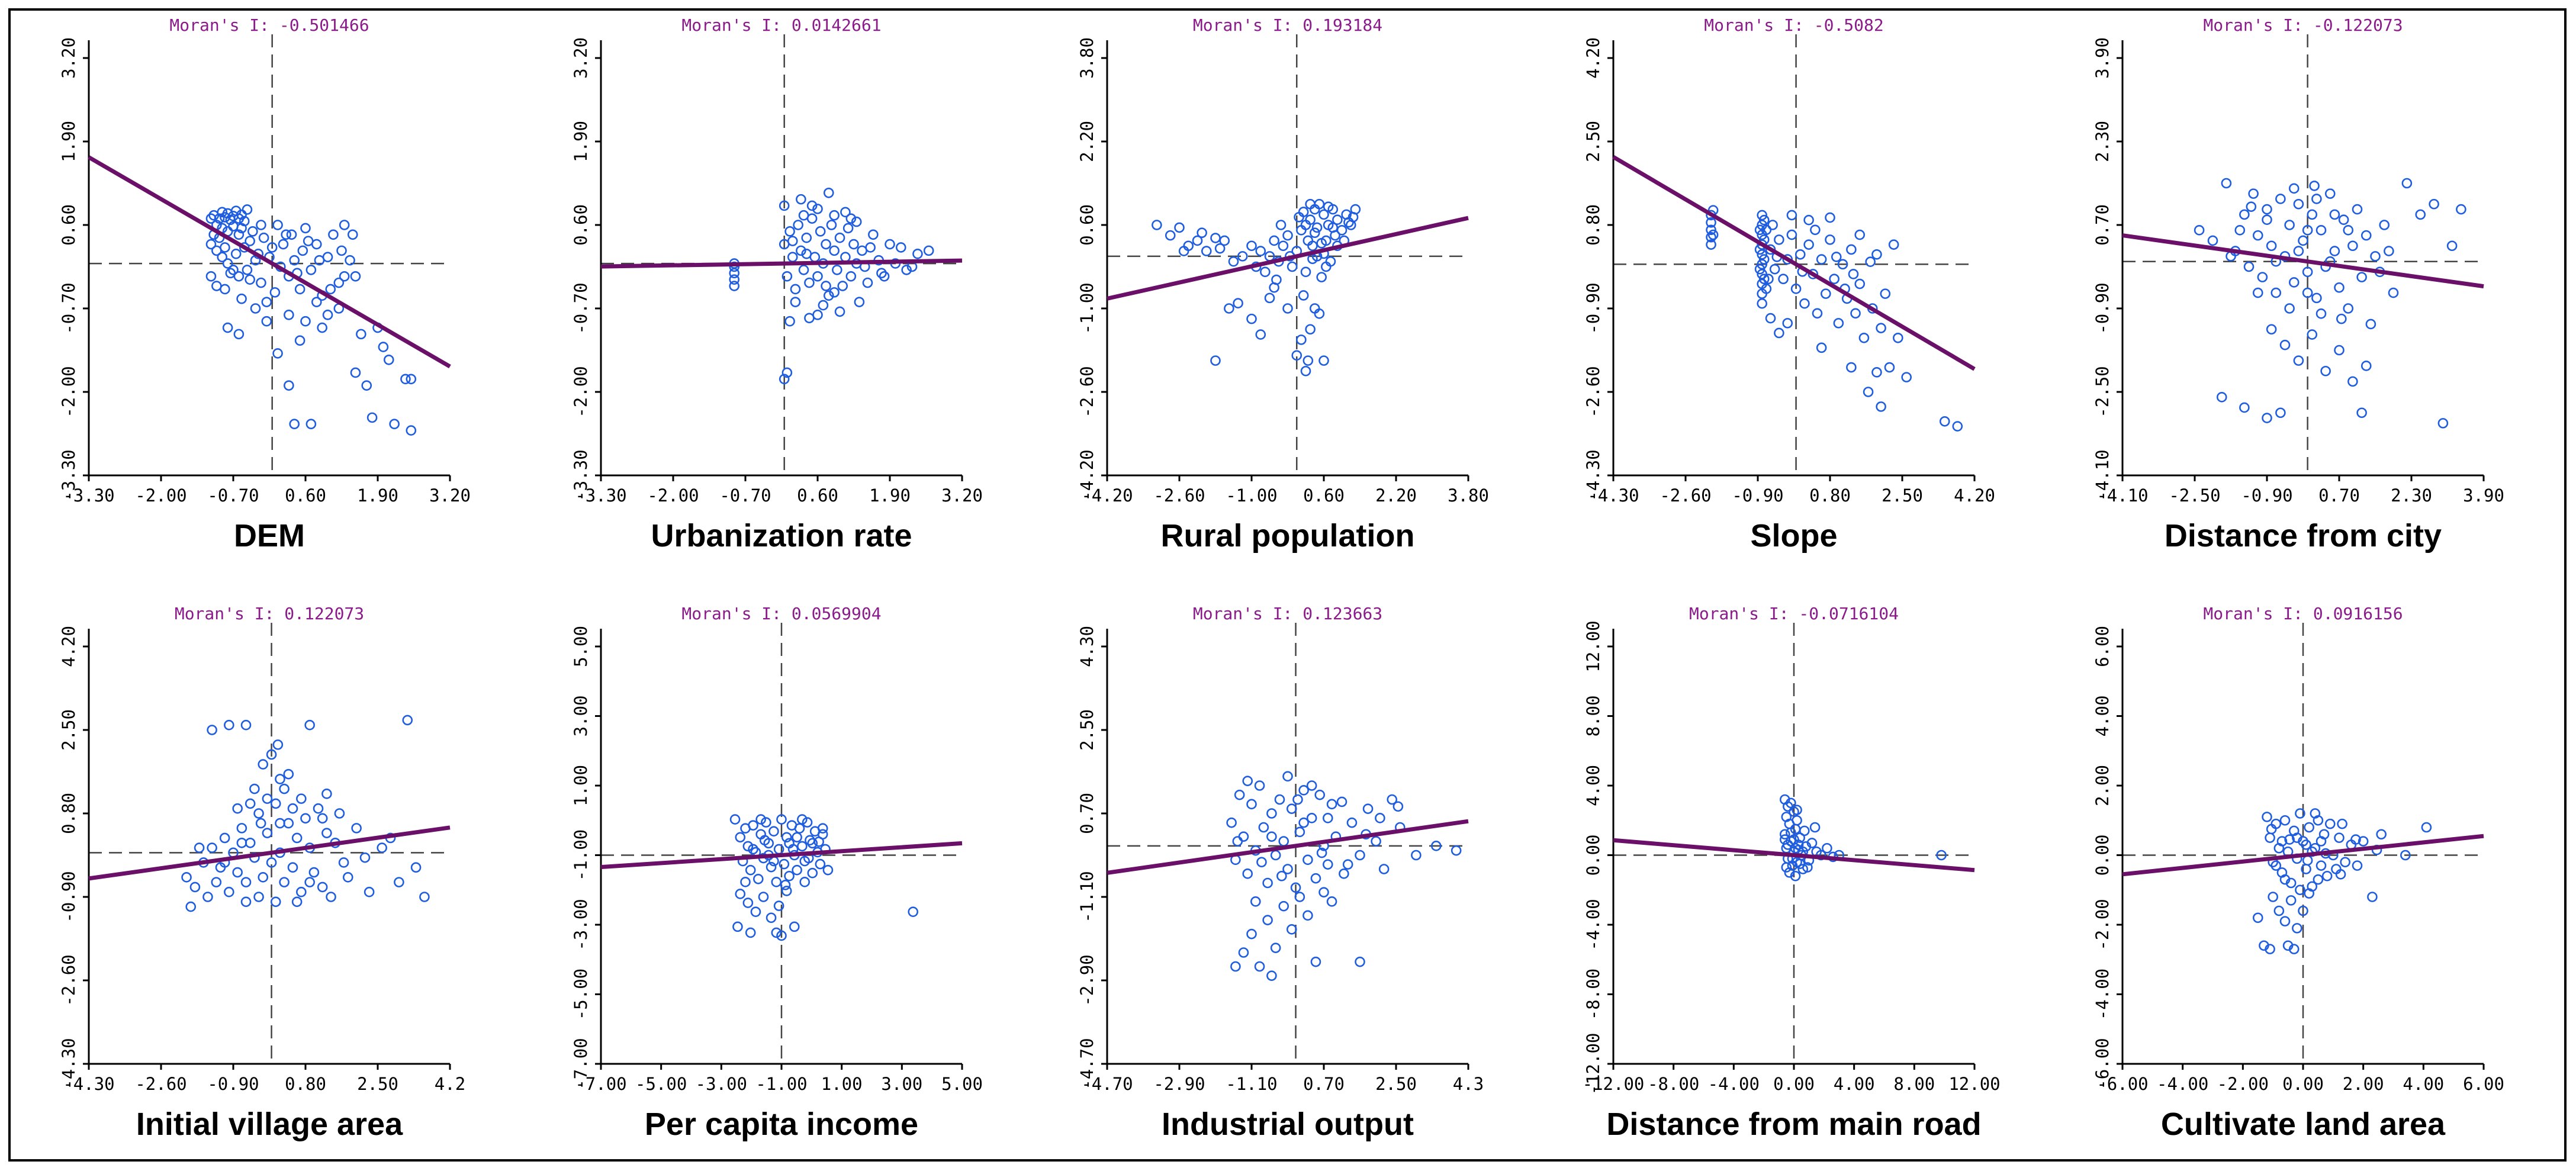 The width and height of the screenshot is (2576, 1171). Describe the element at coordinates (1087, 391) in the screenshot. I see `y-tick-label: -2.60` at that location.